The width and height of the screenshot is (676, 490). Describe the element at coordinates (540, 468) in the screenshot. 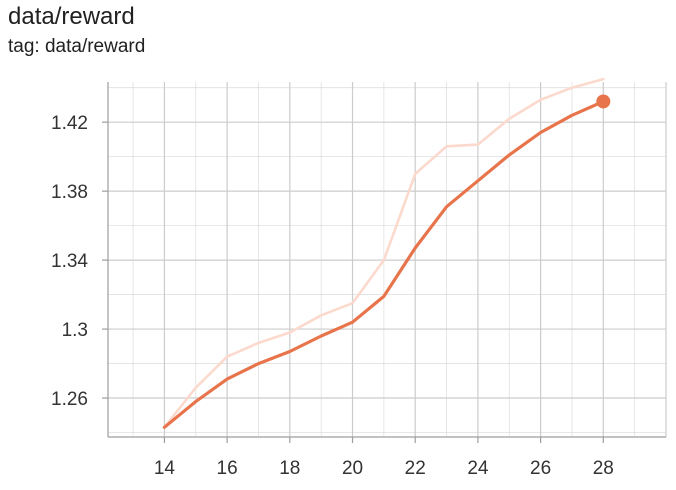

I see `x-tick-label: 26` at that location.